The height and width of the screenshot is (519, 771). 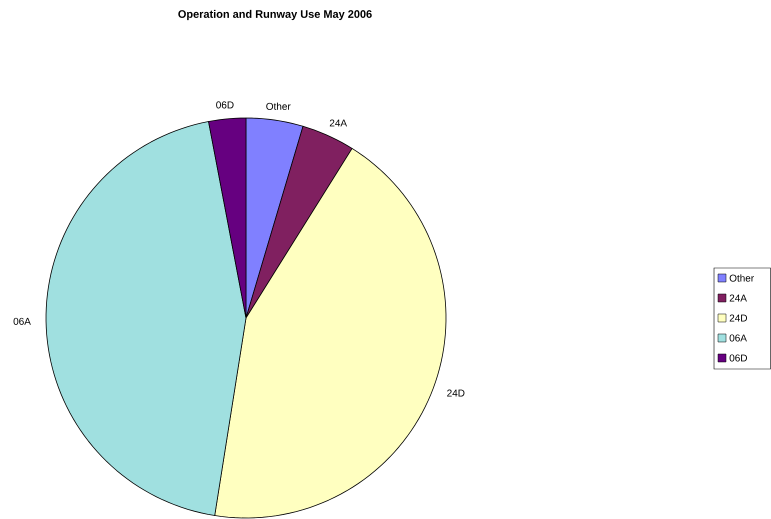 I want to click on slice-label: 24A, so click(x=339, y=122).